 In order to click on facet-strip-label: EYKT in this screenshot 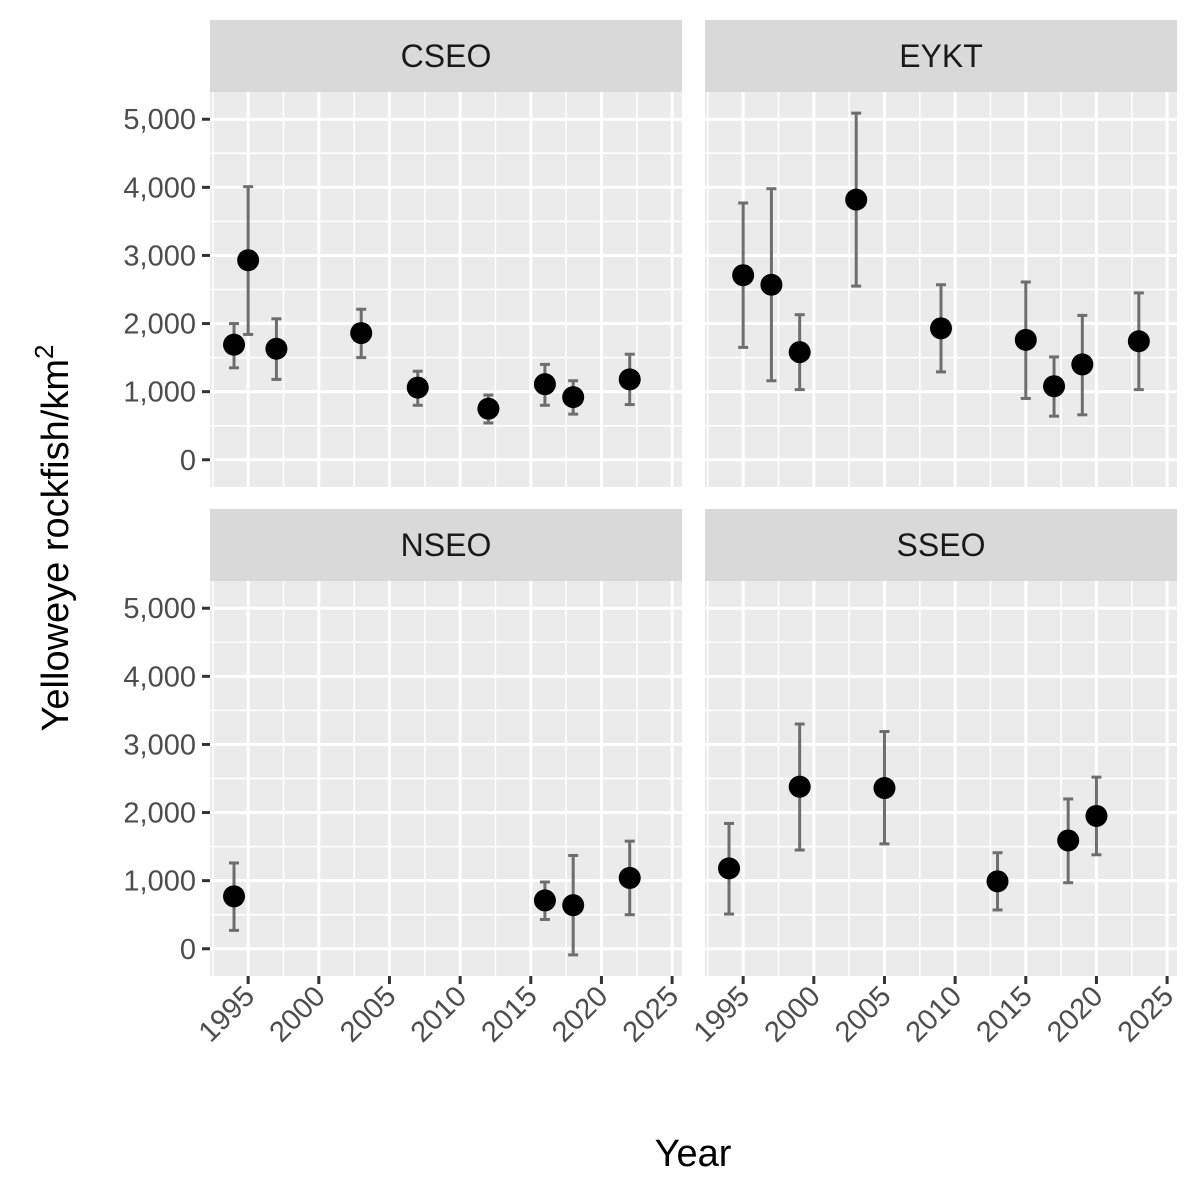, I will do `click(941, 56)`.